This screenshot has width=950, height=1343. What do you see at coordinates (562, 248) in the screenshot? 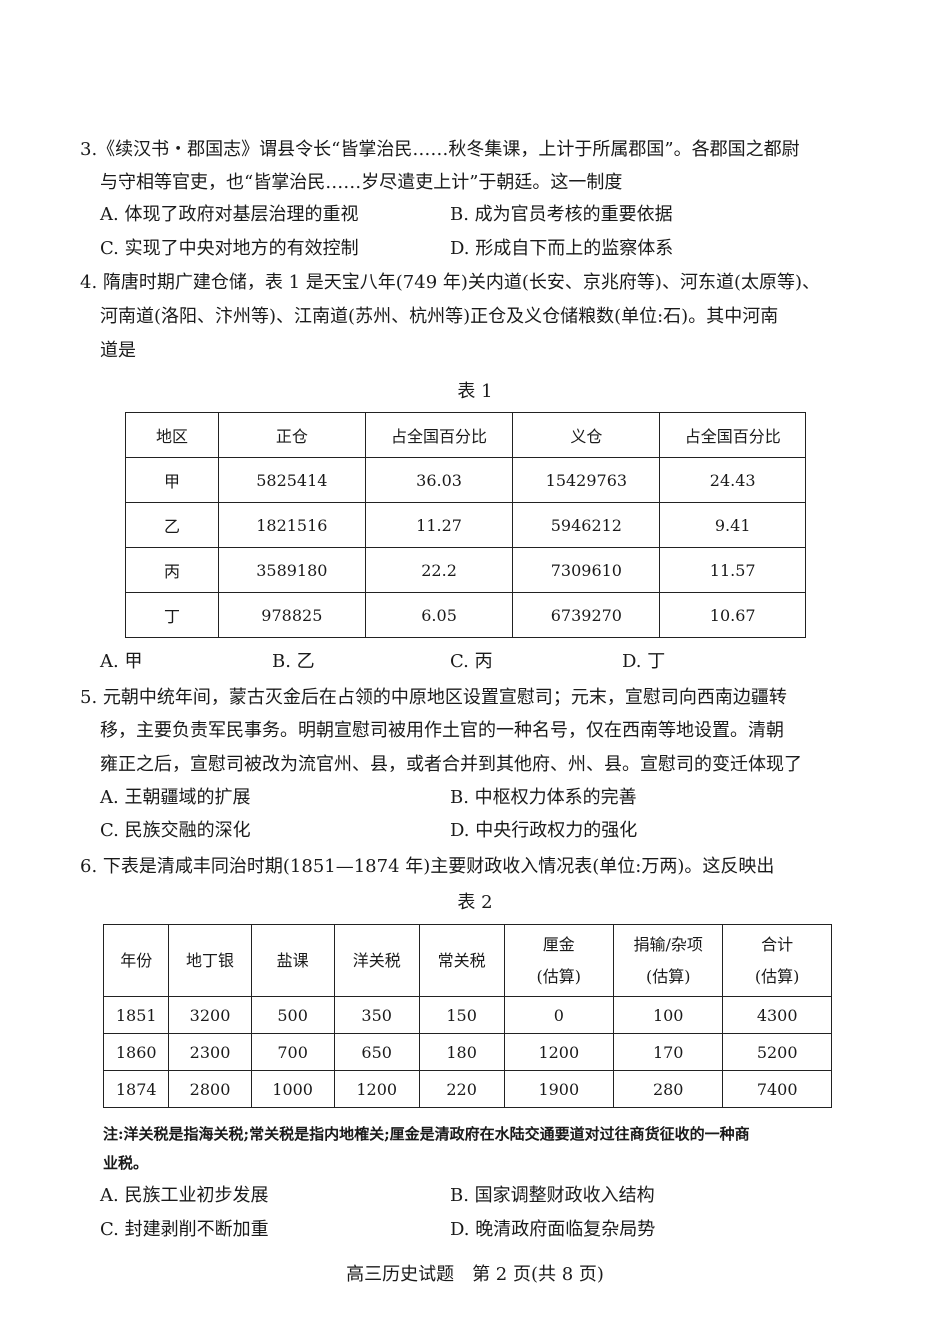
I see `option-d: D. 形成自下而上的监察体系` at bounding box center [562, 248].